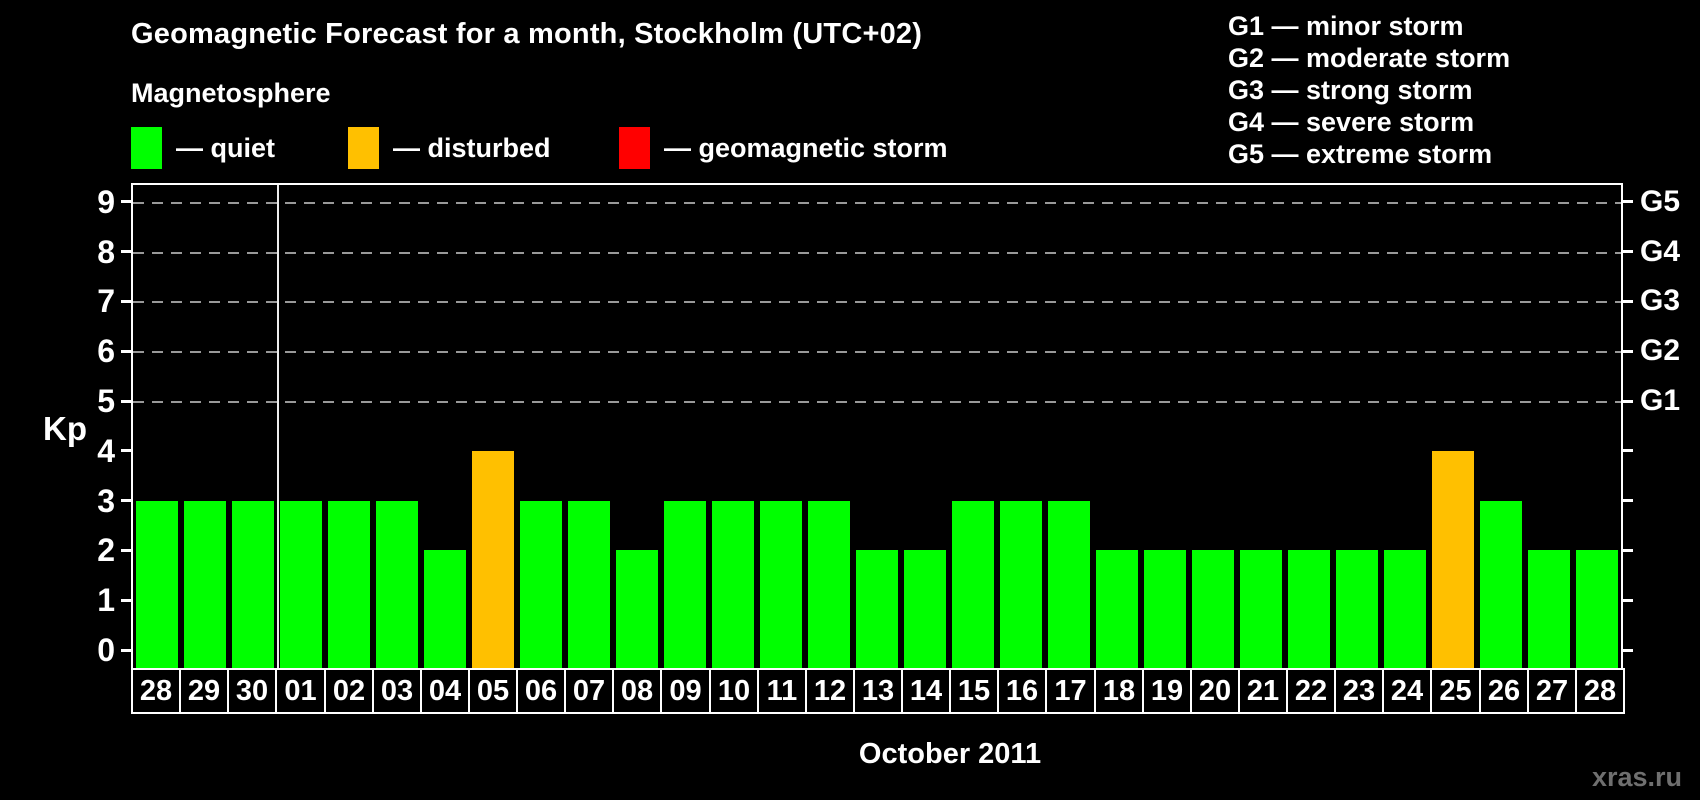 This screenshot has height=800, width=1700. I want to click on disturbed-swatch-icon, so click(363, 148).